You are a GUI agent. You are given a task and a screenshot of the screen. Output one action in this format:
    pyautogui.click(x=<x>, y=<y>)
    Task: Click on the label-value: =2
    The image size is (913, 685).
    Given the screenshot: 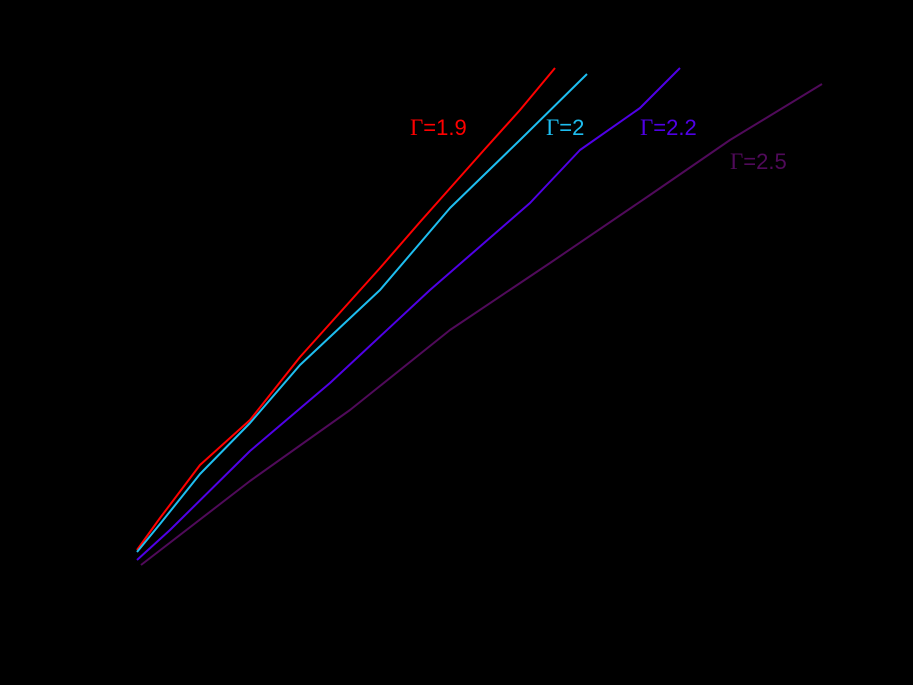 What is the action you would take?
    pyautogui.click(x=572, y=127)
    